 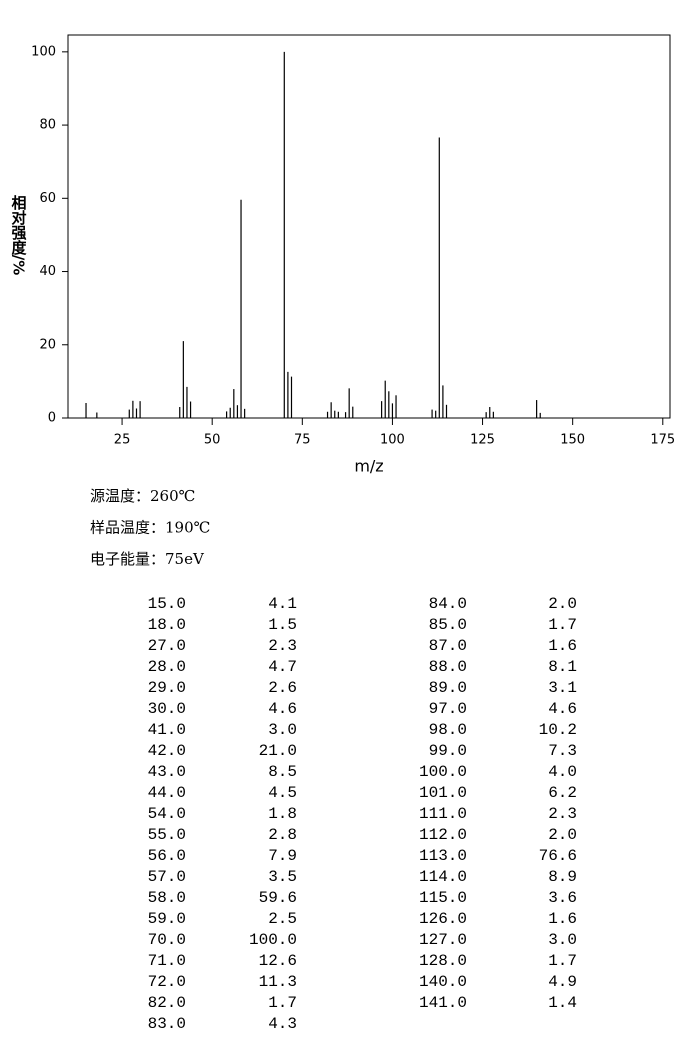 What do you see at coordinates (282, 772) in the screenshot?
I see `intensity-cell: 8.5` at bounding box center [282, 772].